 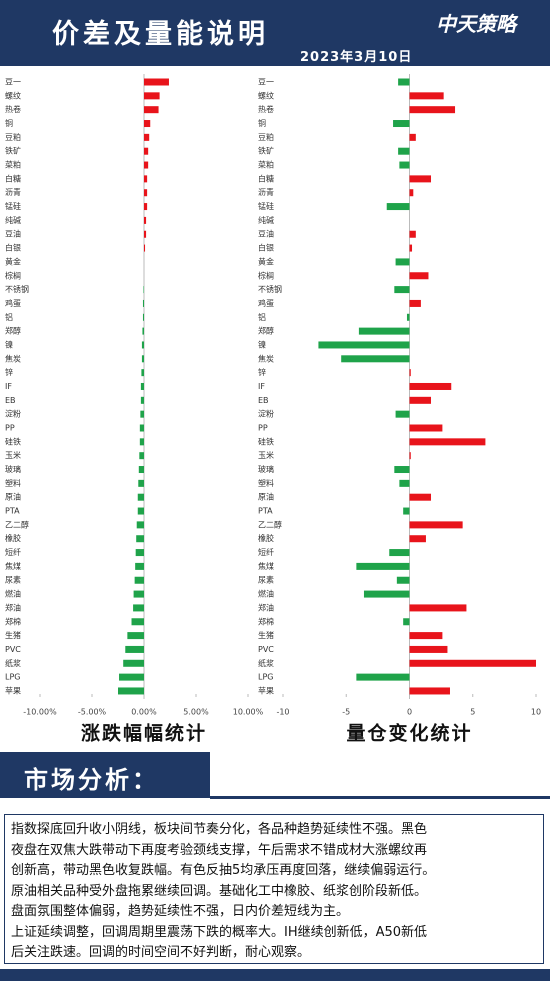 I want to click on category-label: 郑醇, so click(x=13, y=331).